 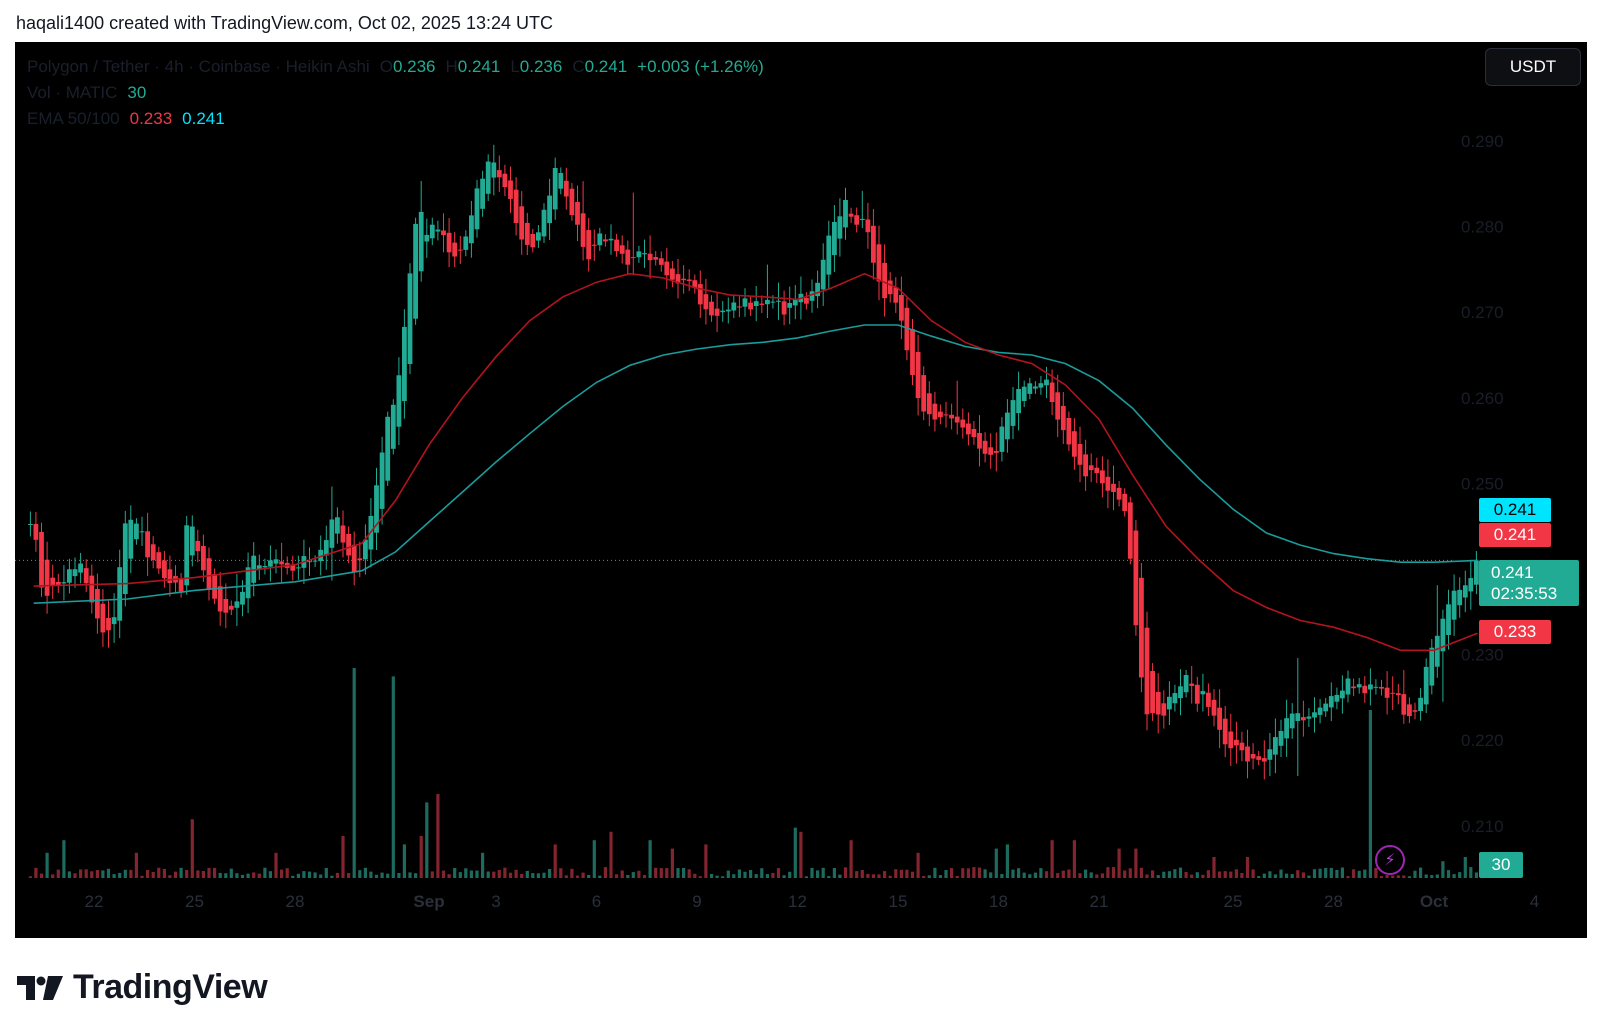 I want to click on legend-open-value: 0.236, so click(x=414, y=66).